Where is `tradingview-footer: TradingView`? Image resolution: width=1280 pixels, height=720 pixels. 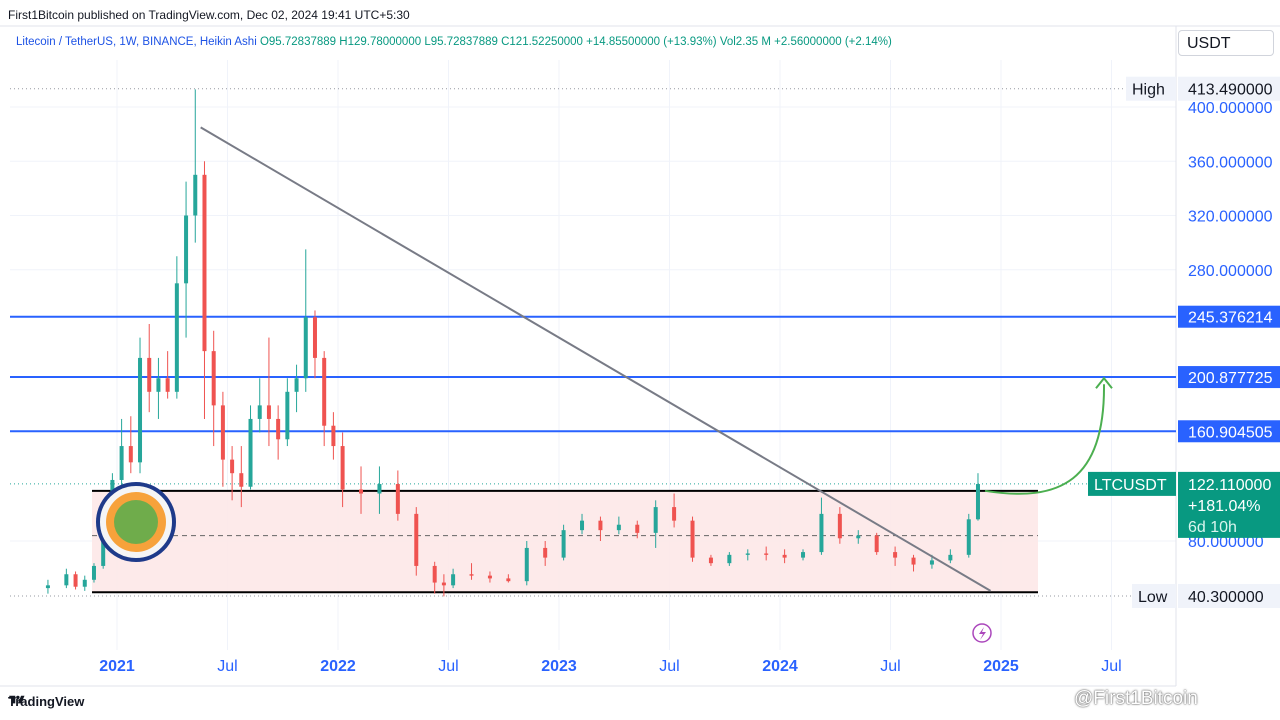 tradingview-footer: TradingView is located at coordinates (46, 701).